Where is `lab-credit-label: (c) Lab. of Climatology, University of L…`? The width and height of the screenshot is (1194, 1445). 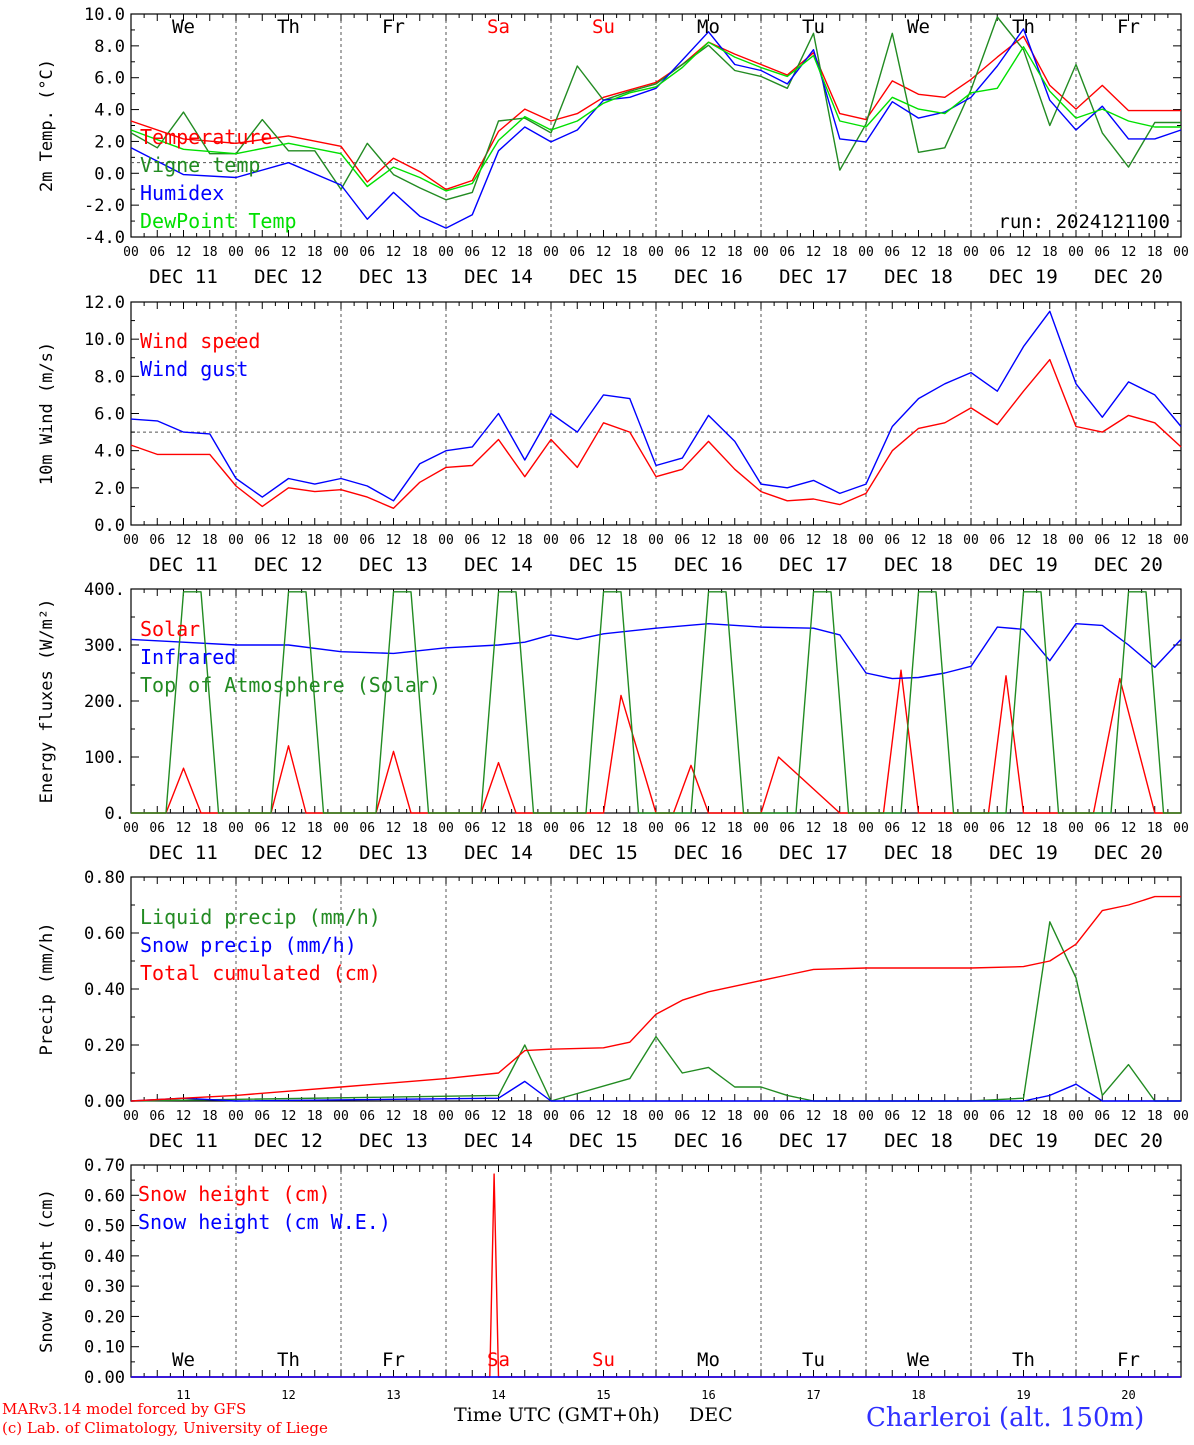
lab-credit-label: (c) Lab. of Climatology, University of L… is located at coordinates (165, 1428).